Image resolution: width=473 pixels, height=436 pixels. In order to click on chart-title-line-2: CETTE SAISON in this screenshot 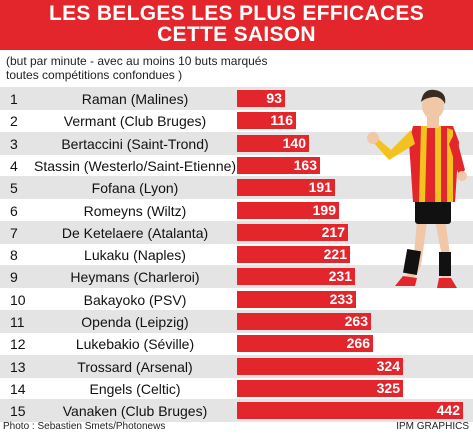, I will do `click(236, 34)`.